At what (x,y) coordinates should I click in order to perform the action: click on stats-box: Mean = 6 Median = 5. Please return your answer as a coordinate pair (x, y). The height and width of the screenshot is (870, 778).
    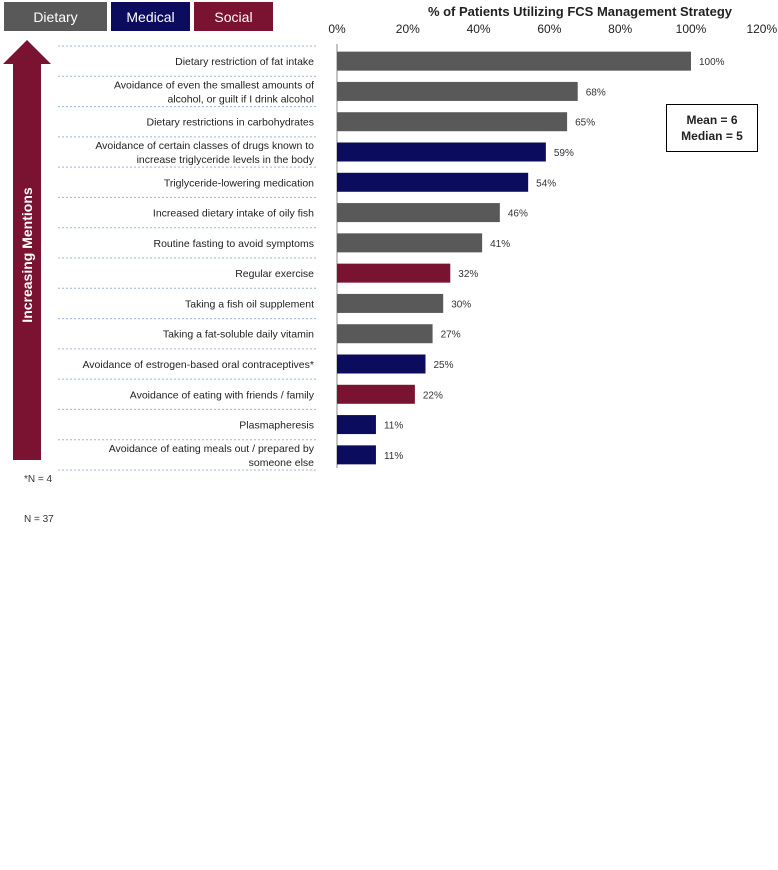
    Looking at the image, I should click on (712, 128).